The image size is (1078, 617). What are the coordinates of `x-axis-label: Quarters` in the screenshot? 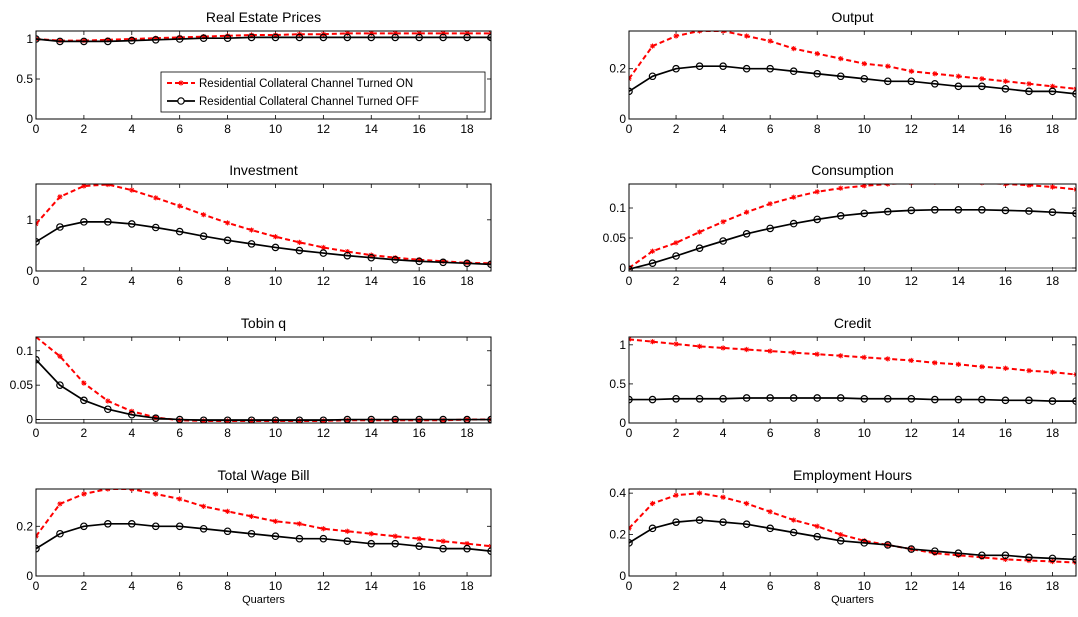 It's located at (852, 600).